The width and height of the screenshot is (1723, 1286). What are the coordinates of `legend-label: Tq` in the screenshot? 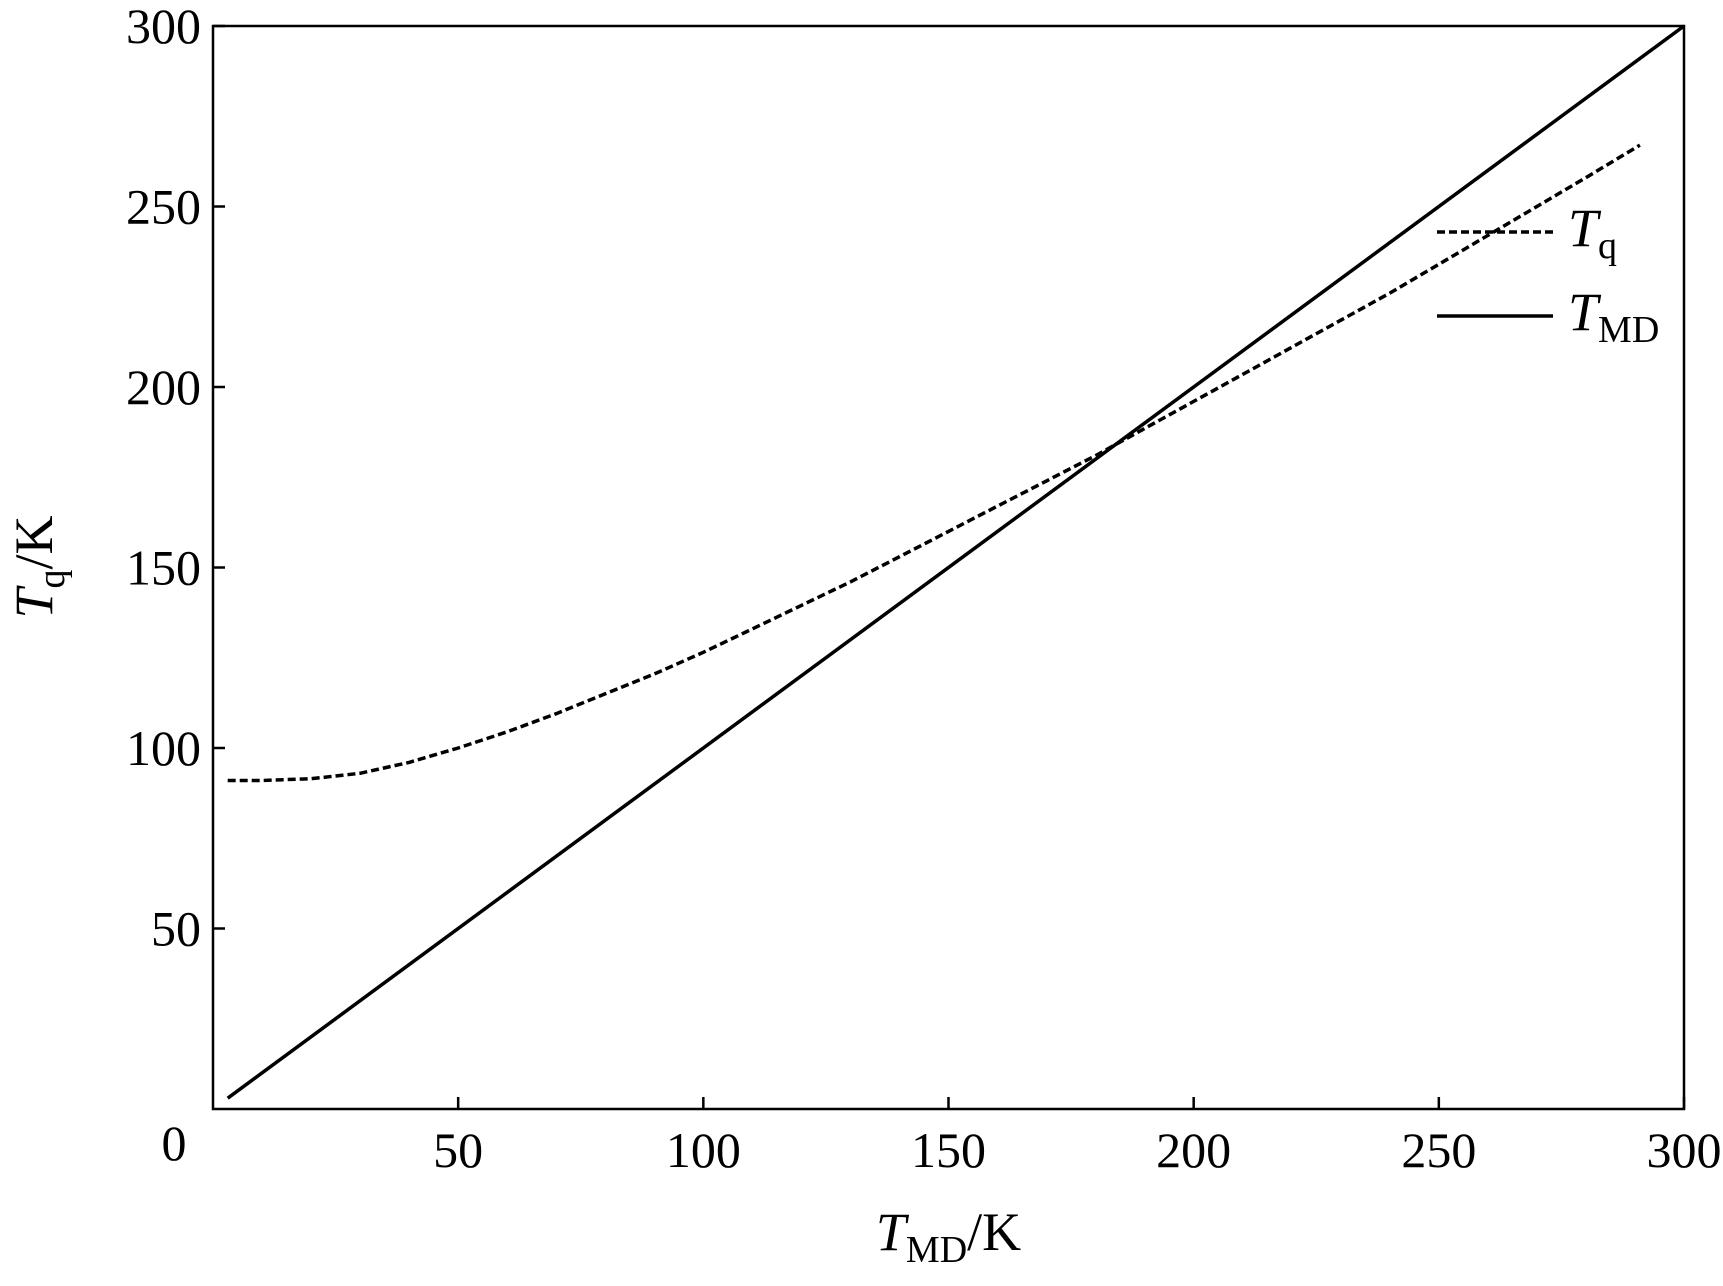 It's located at (1592, 232).